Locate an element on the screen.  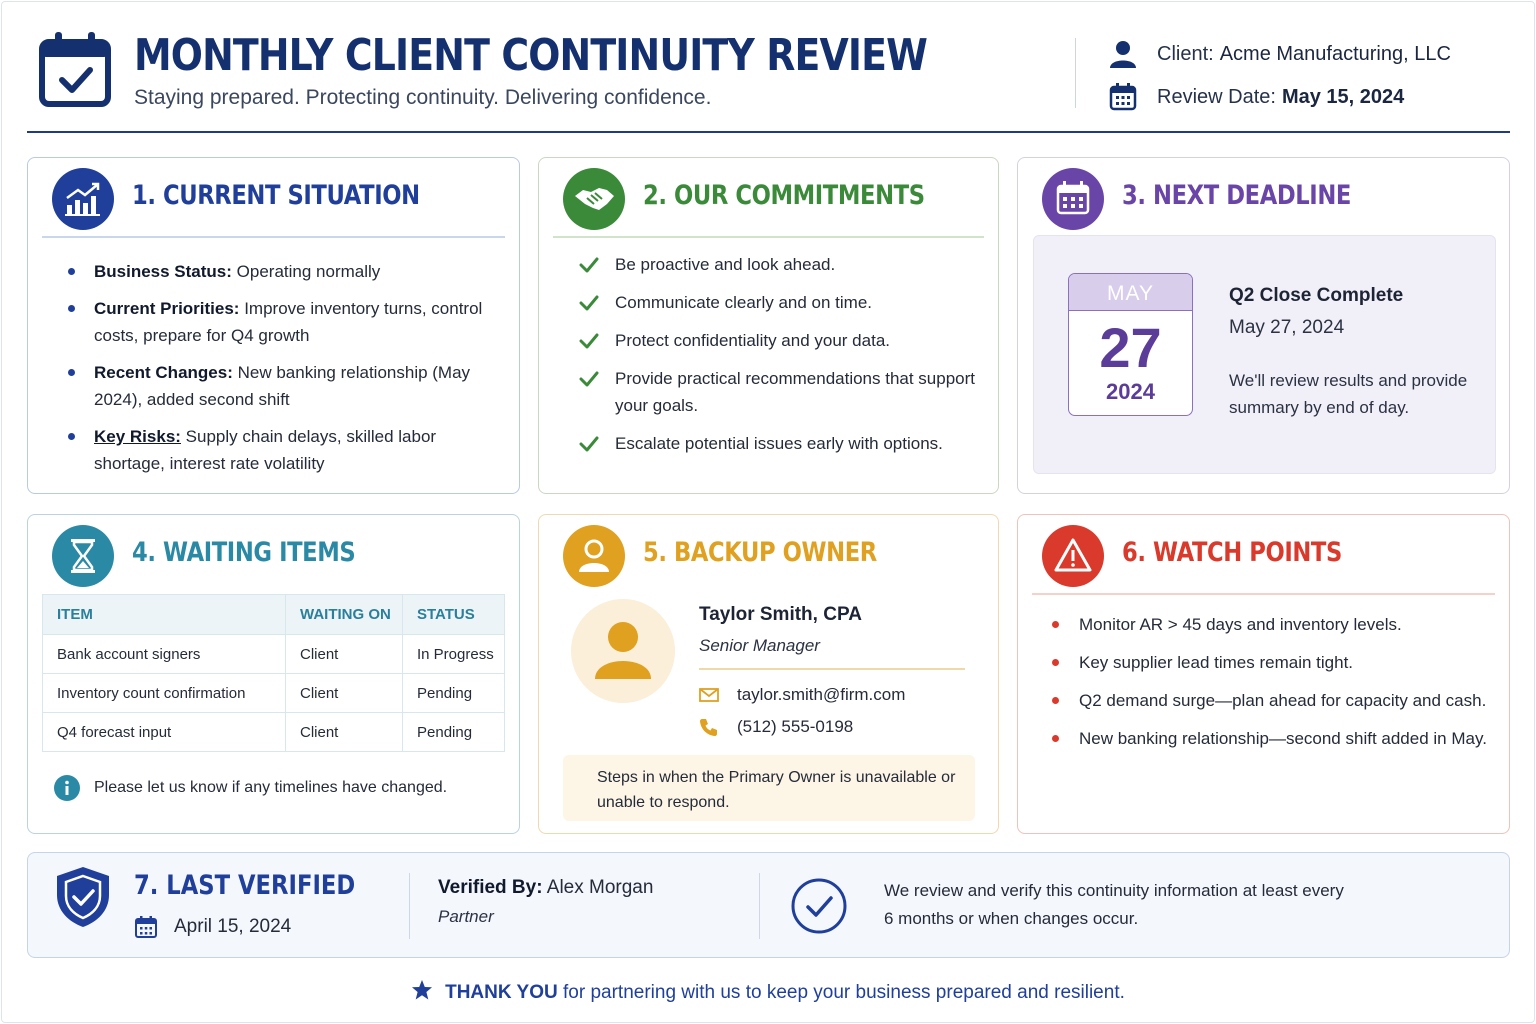
client-value: Acme Manufacturing, LLC is located at coordinates (1335, 53).